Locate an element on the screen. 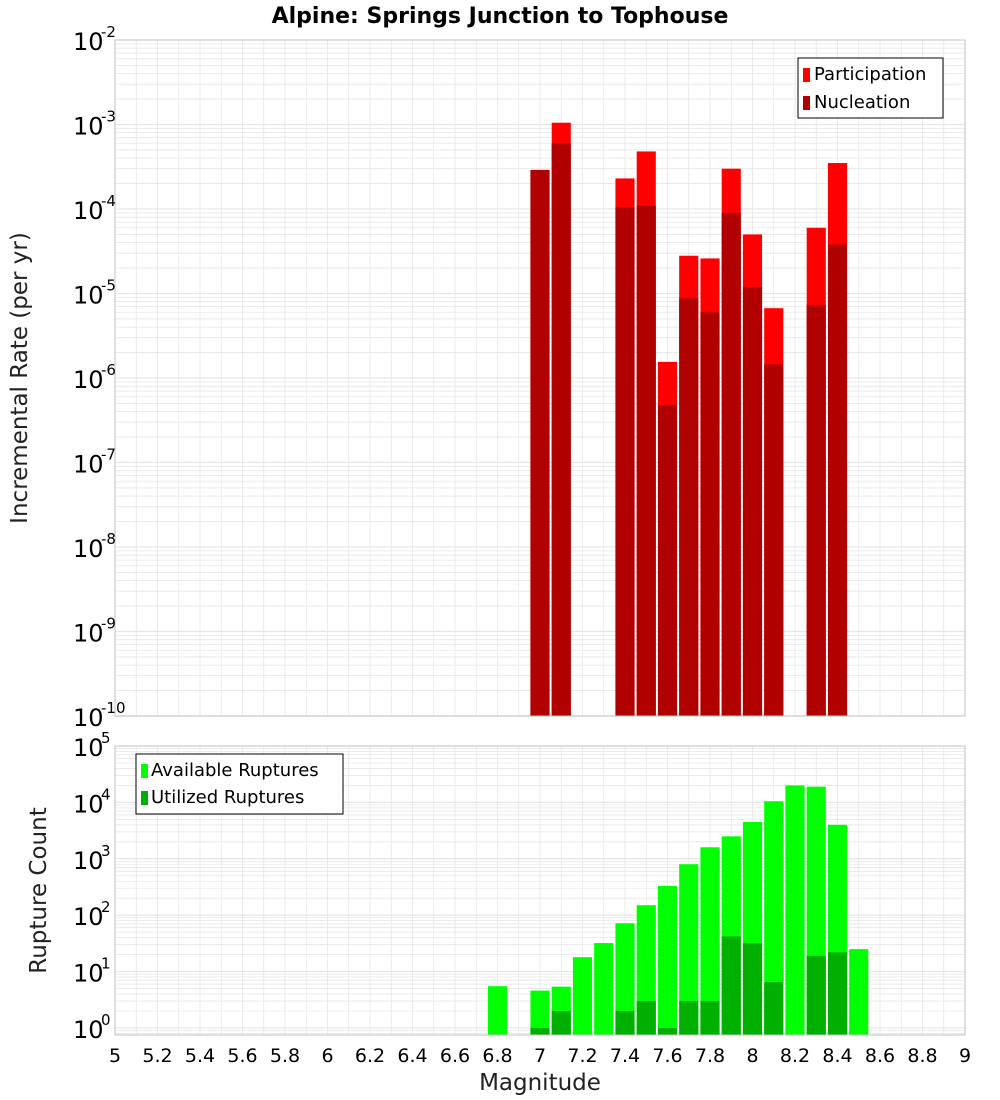 The width and height of the screenshot is (1000, 1100). y-tick-exponent: -2 is located at coordinates (108, 32).